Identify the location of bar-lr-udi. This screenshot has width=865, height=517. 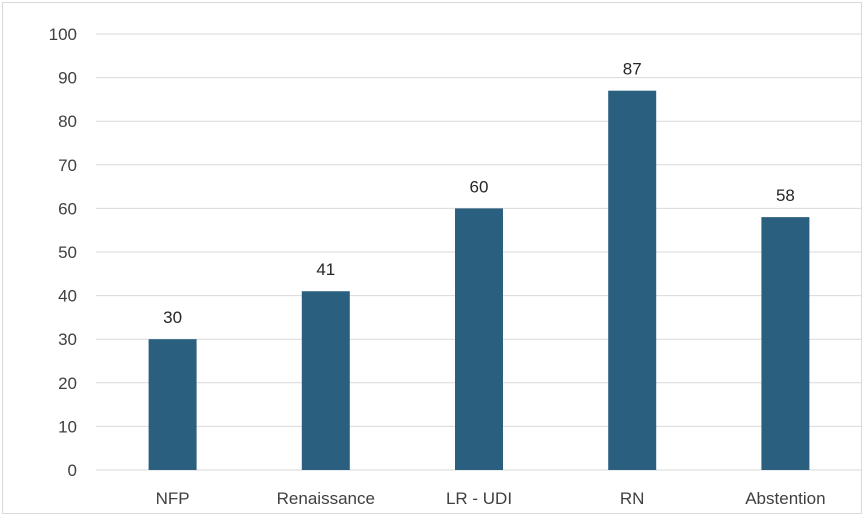
(479, 339).